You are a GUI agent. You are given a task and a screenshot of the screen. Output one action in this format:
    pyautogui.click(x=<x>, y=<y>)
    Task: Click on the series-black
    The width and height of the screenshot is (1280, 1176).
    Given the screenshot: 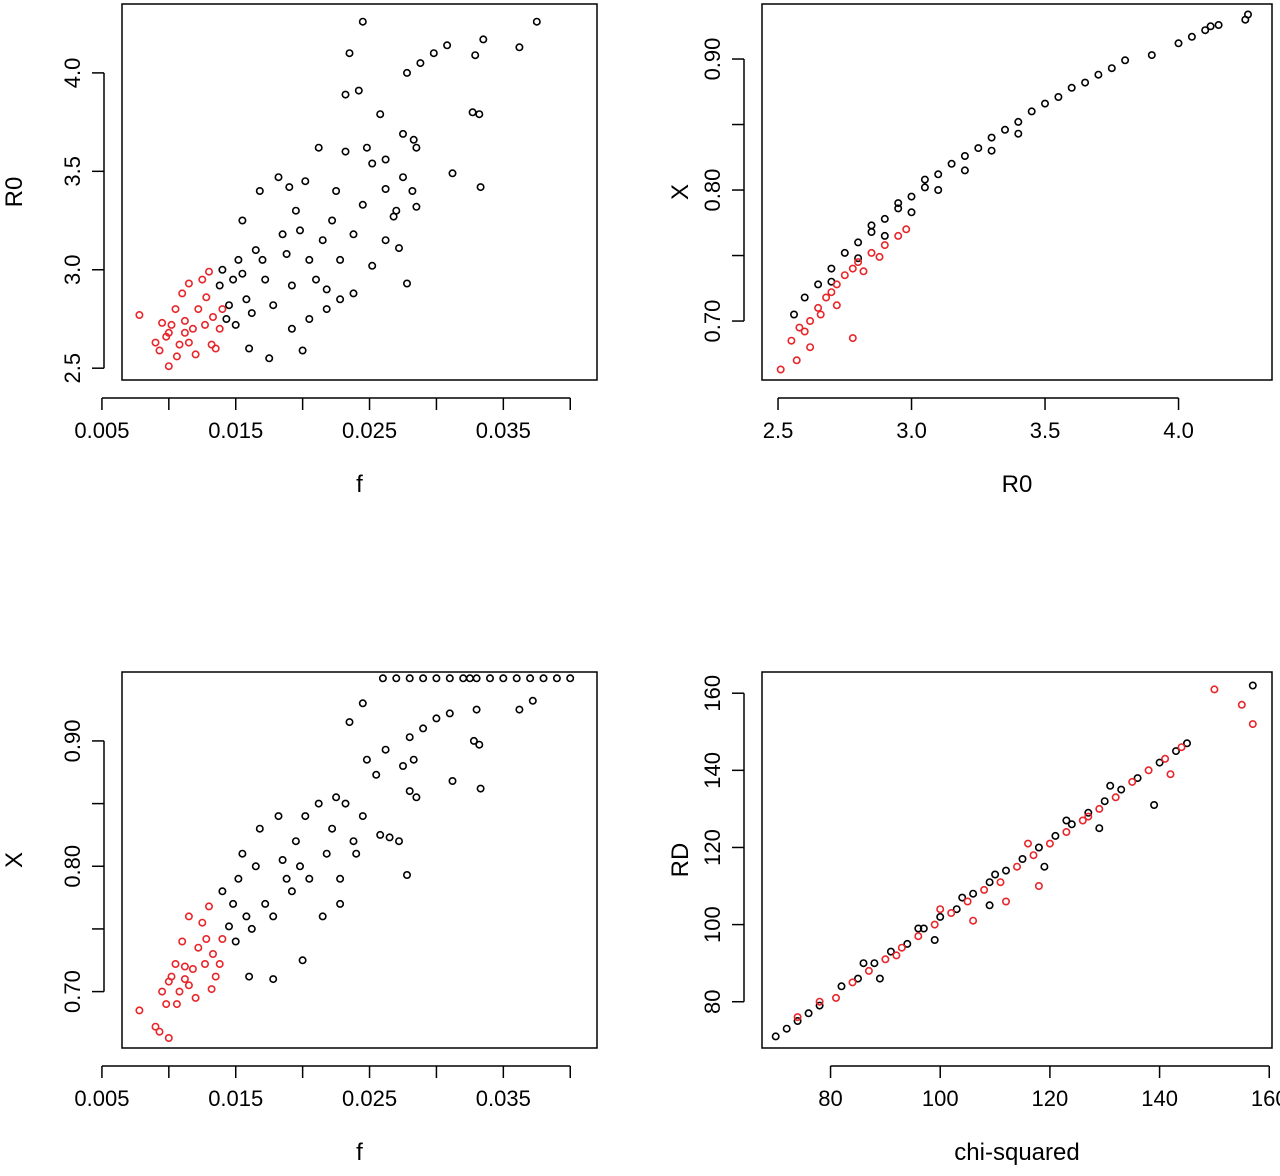 What is the action you would take?
    pyautogui.click(x=378, y=190)
    